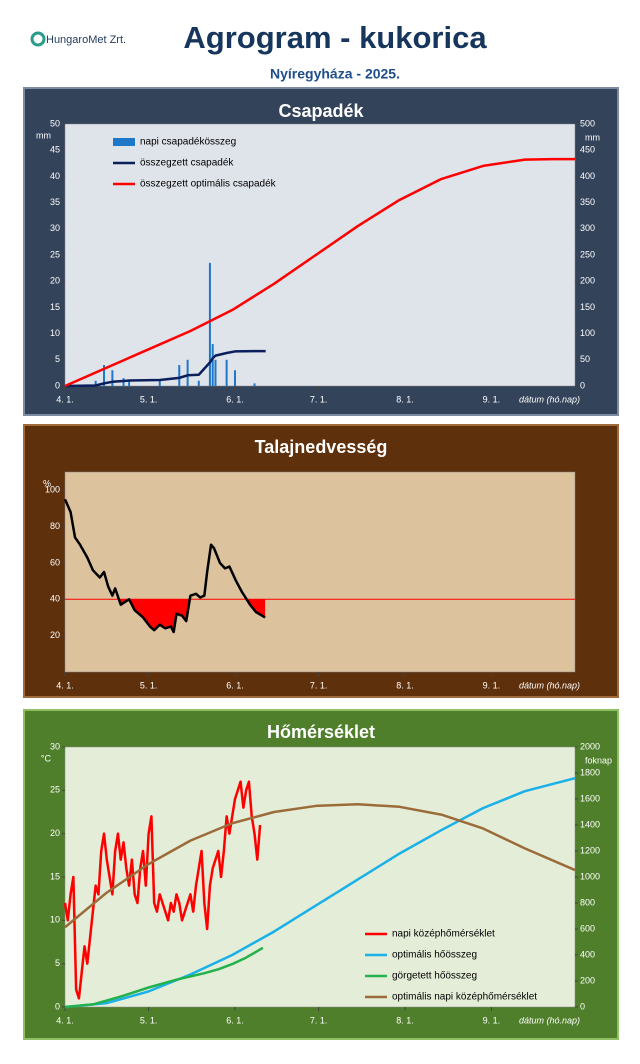  I want to click on y2-tick-label: 1800, so click(590, 772).